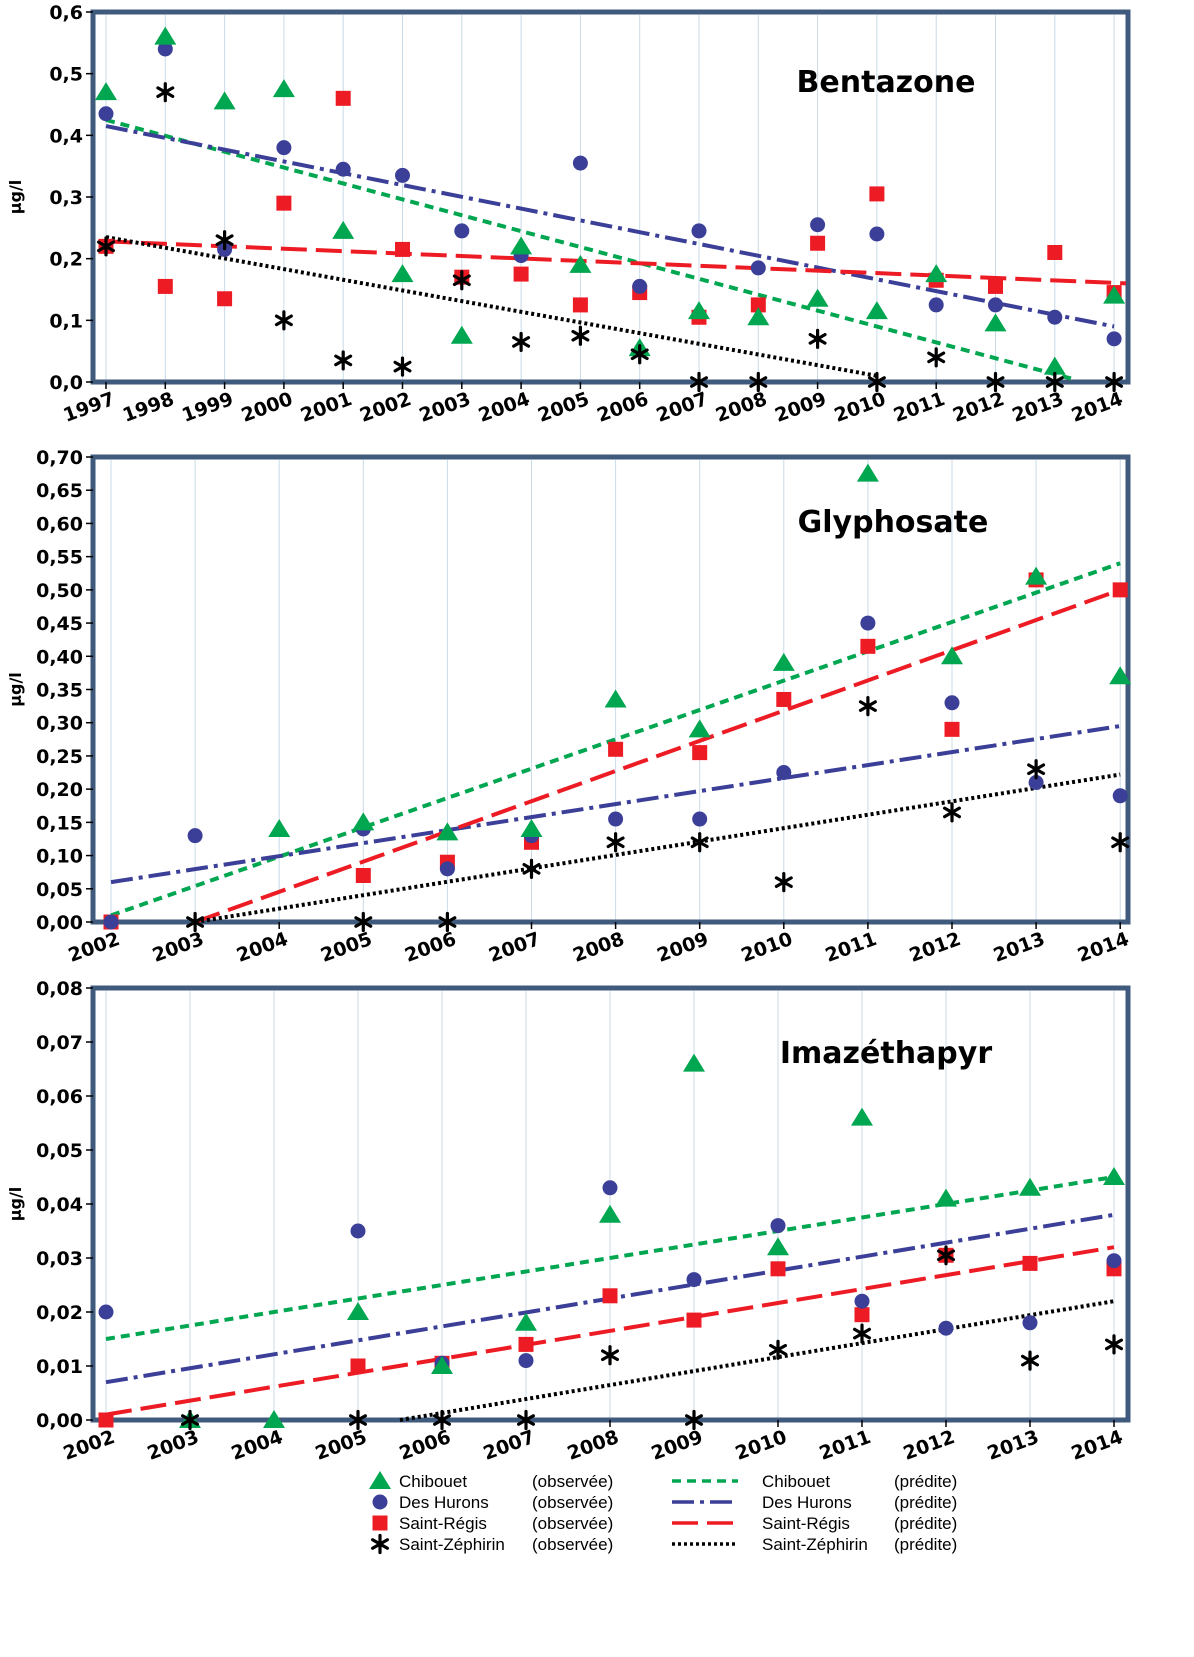 The height and width of the screenshot is (1657, 1194). Describe the element at coordinates (1037, 407) in the screenshot. I see `x-tick-label: 2013` at that location.